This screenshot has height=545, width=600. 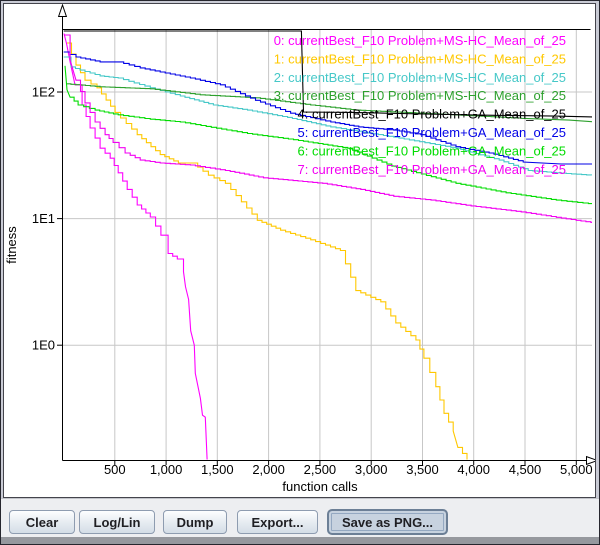 I want to click on dump-button: Dump, so click(x=195, y=522).